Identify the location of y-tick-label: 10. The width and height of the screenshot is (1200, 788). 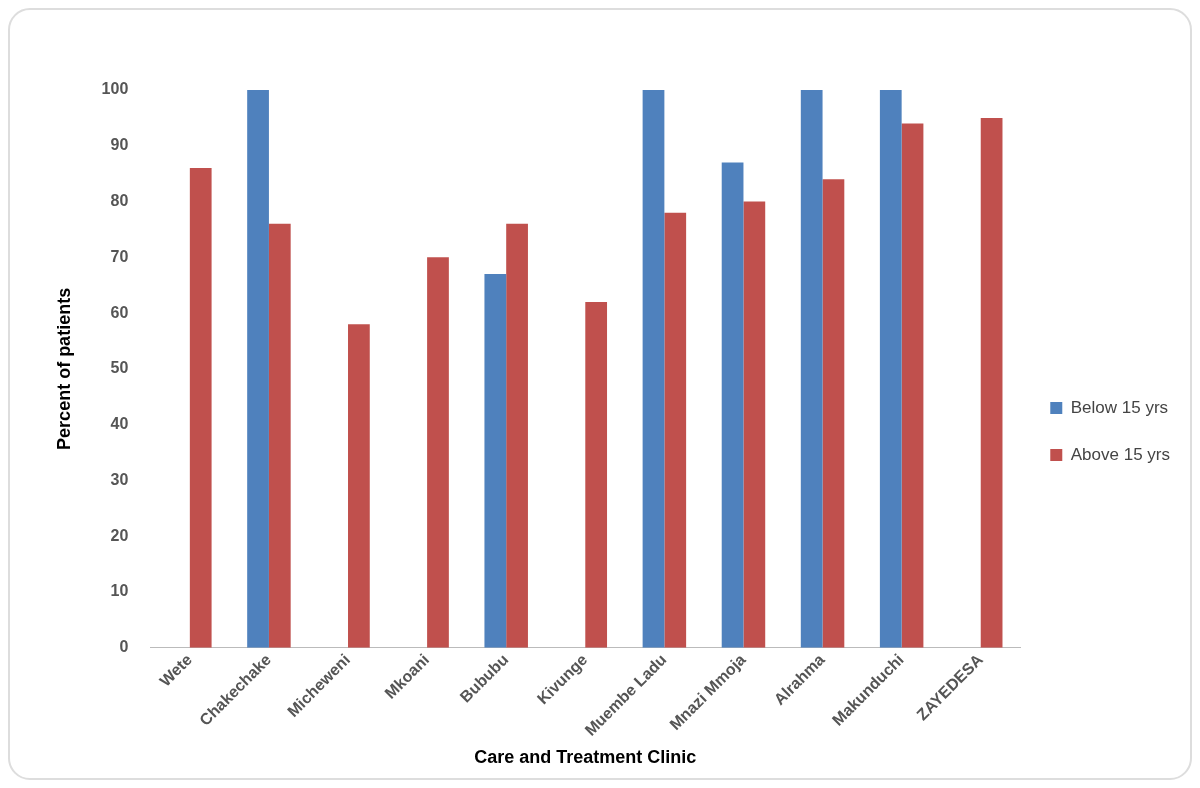
(119, 591).